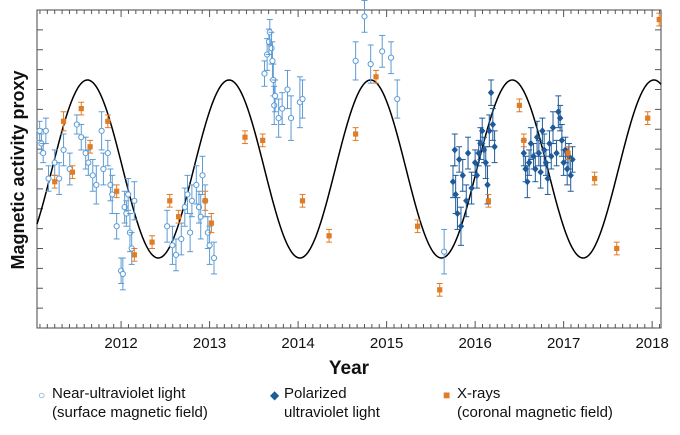  I want to click on y-axis-label: Magnetic activity proxy, so click(18, 169).